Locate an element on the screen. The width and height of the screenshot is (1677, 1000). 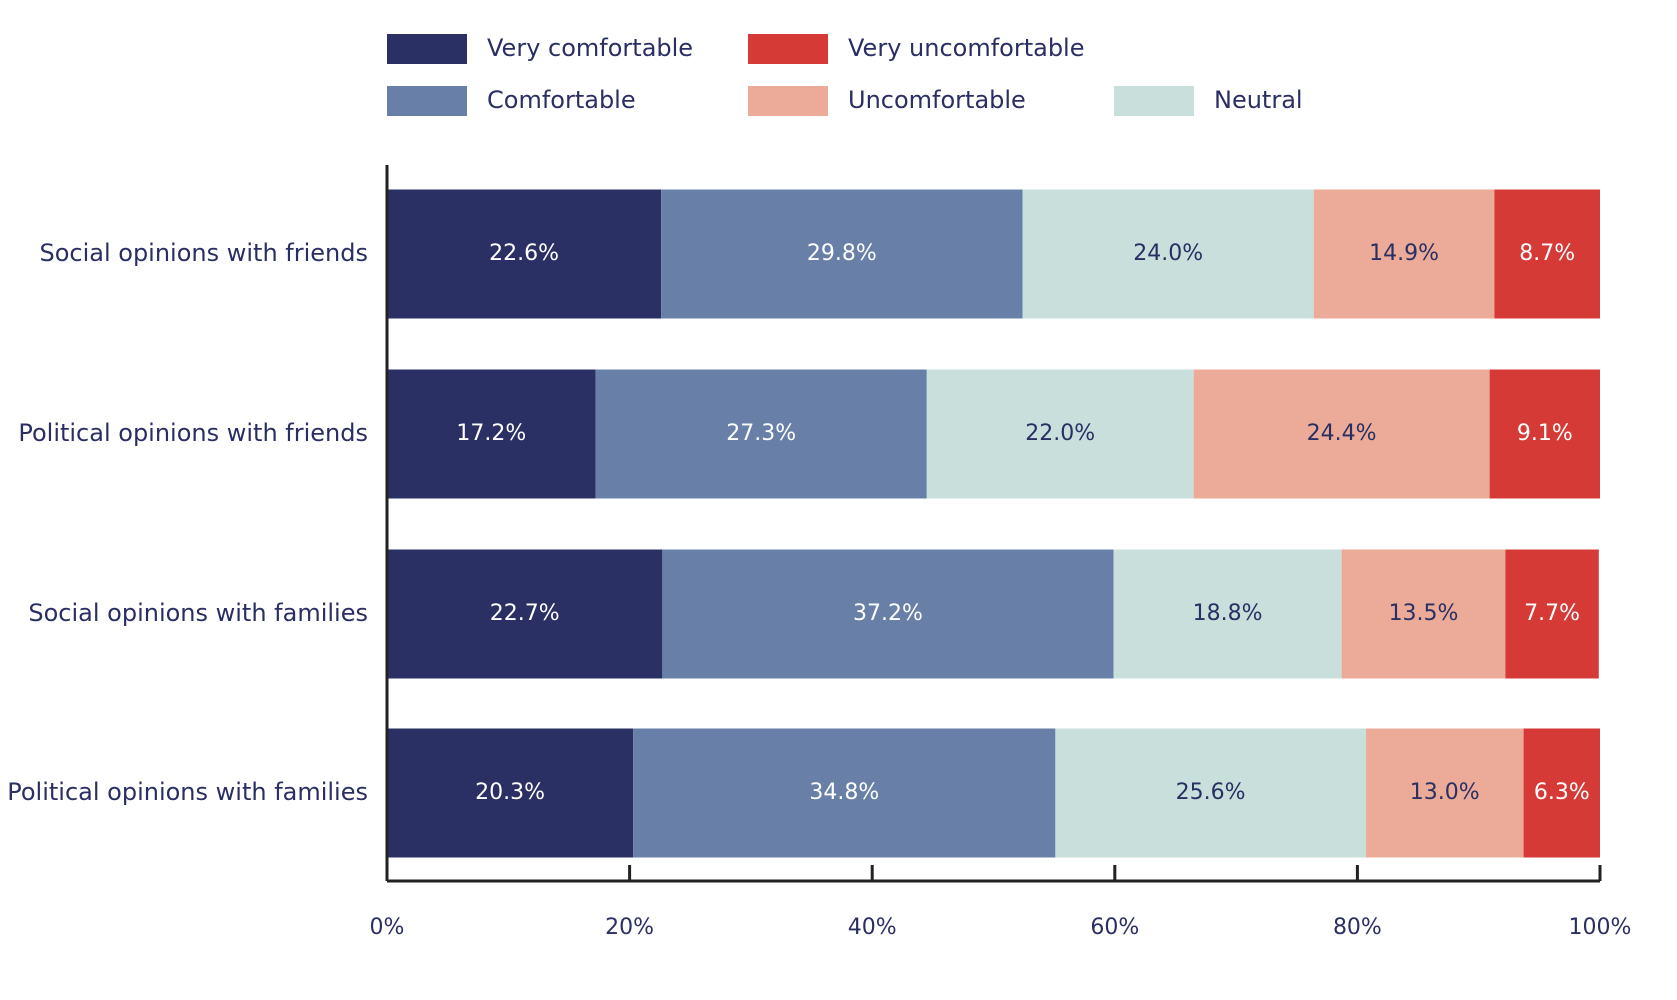
value-label: 22.6% is located at coordinates (524, 253).